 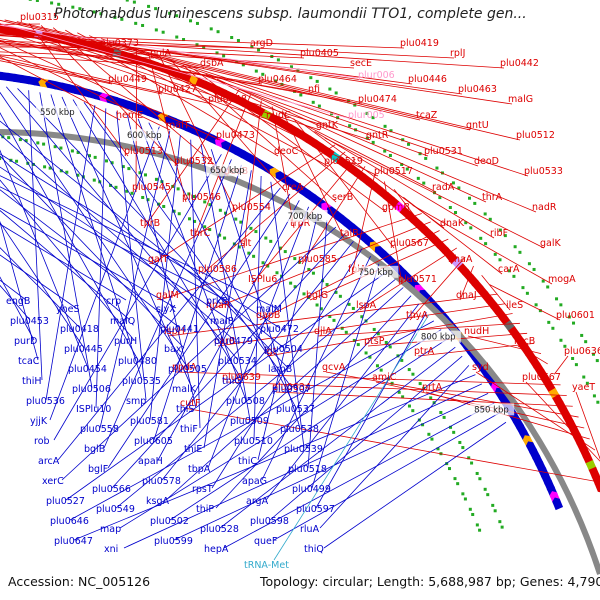 What do you see at coordinates (169, 521) in the screenshot?
I see `gene-label-plu0502: plu0502` at bounding box center [169, 521].